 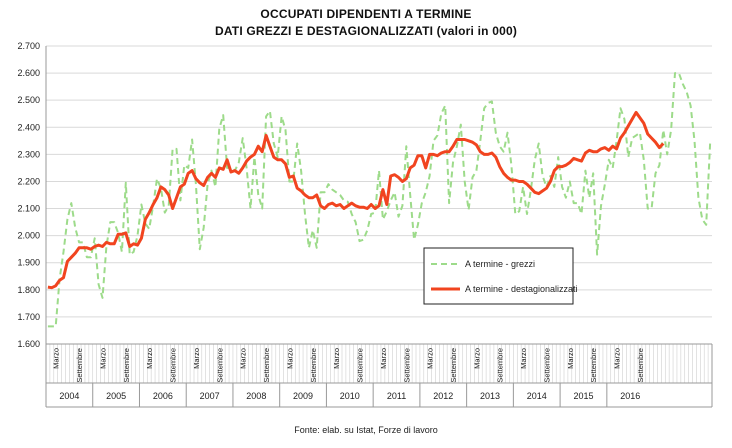 What do you see at coordinates (396, 396) in the screenshot?
I see `year-label: 2011` at bounding box center [396, 396].